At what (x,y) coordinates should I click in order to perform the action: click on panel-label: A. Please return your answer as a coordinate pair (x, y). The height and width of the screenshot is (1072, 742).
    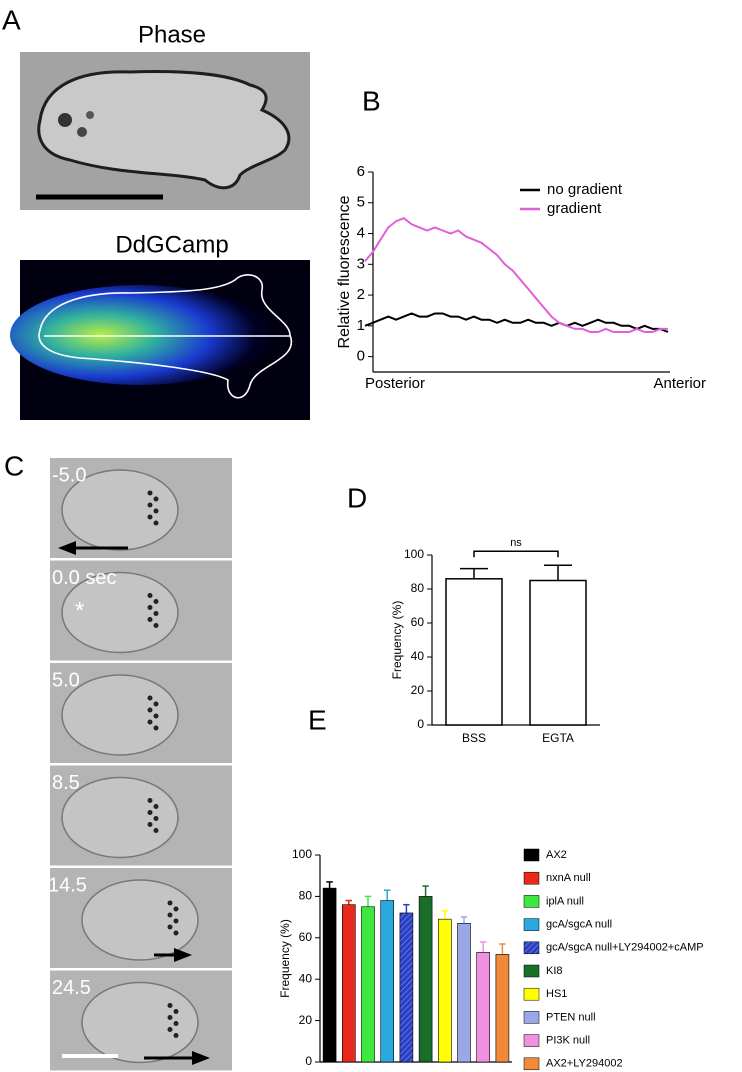
    Looking at the image, I should click on (11, 19).